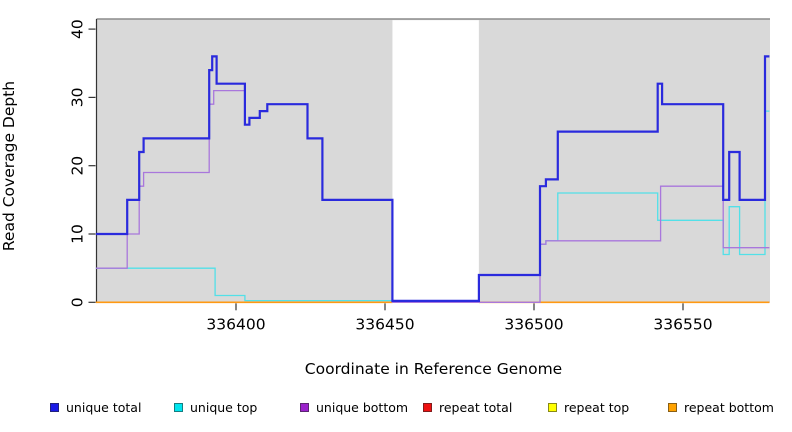  Describe the element at coordinates (476, 407) in the screenshot. I see `legend-label: repeat total` at that location.